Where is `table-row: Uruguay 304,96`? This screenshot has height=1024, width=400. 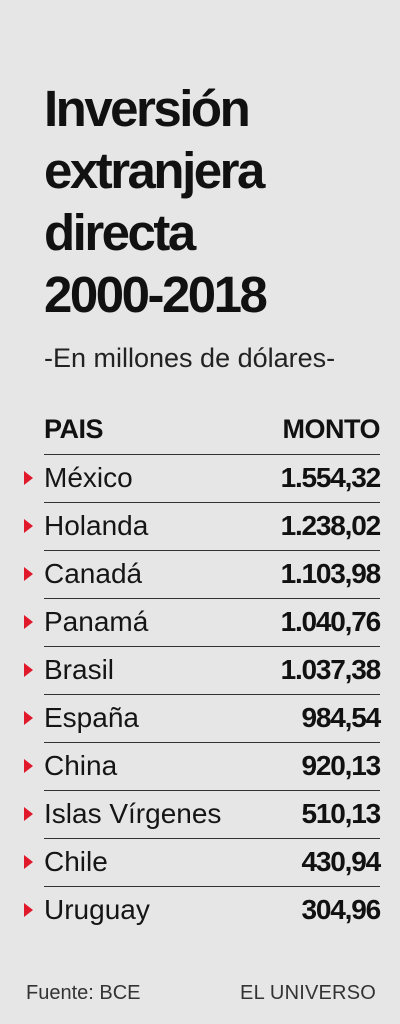
table-row: Uruguay 304,96 is located at coordinates (203, 910).